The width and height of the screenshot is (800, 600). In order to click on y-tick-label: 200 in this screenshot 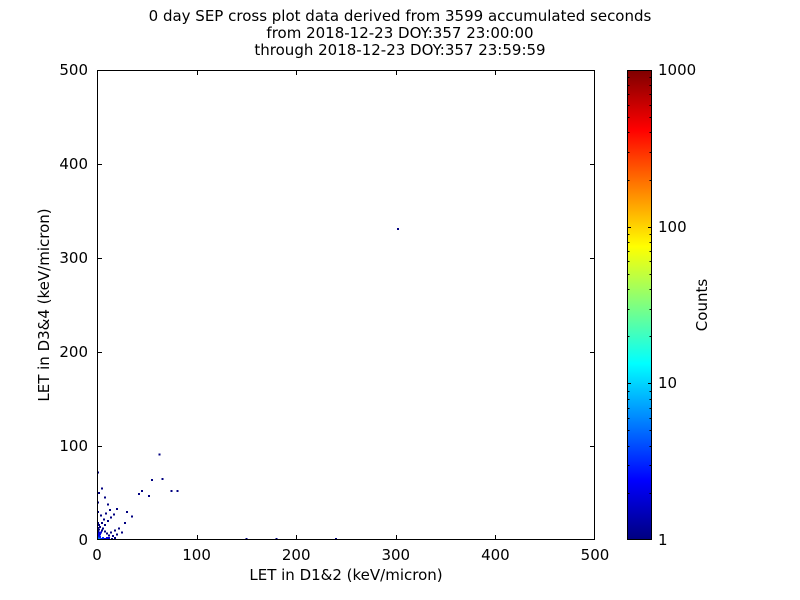, I will do `click(73, 352)`.